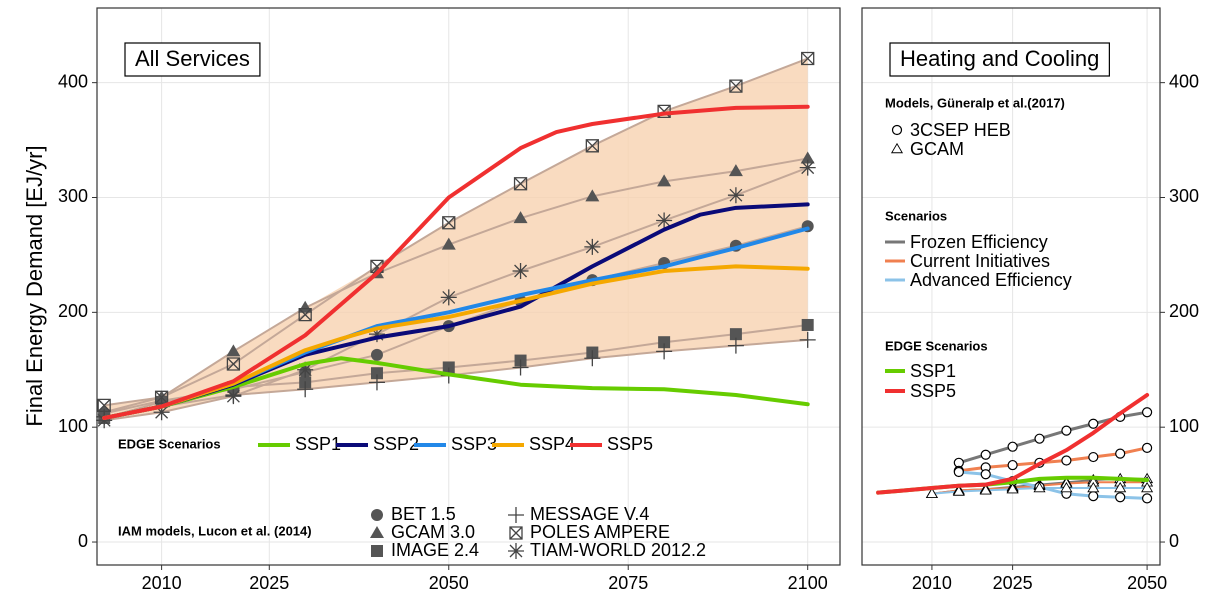  Describe the element at coordinates (589, 514) in the screenshot. I see `legend-entry: MESSAGE V.4` at that location.